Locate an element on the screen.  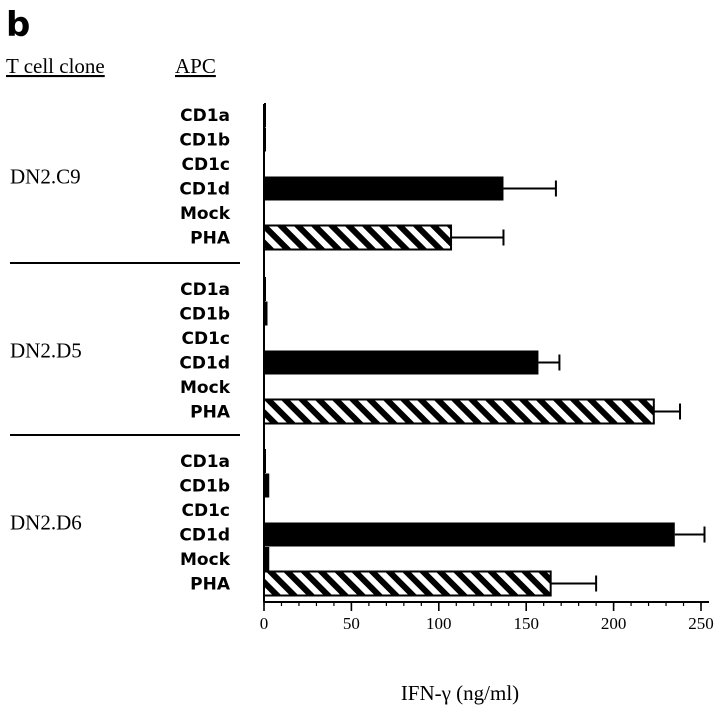
panel-label: b is located at coordinates (18, 25).